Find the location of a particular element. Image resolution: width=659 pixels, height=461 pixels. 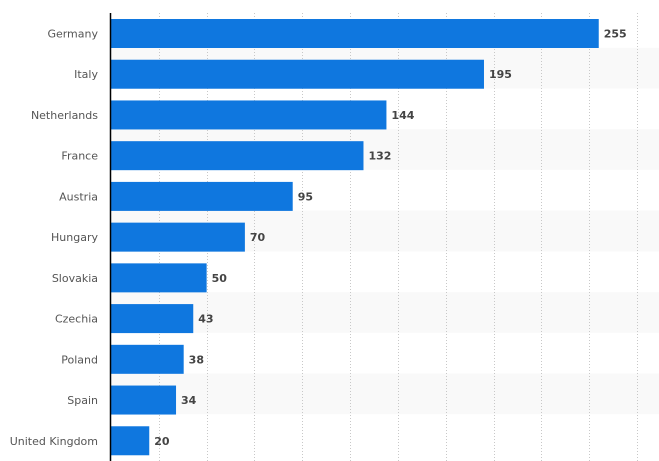

category-label: Poland is located at coordinates (79, 359).